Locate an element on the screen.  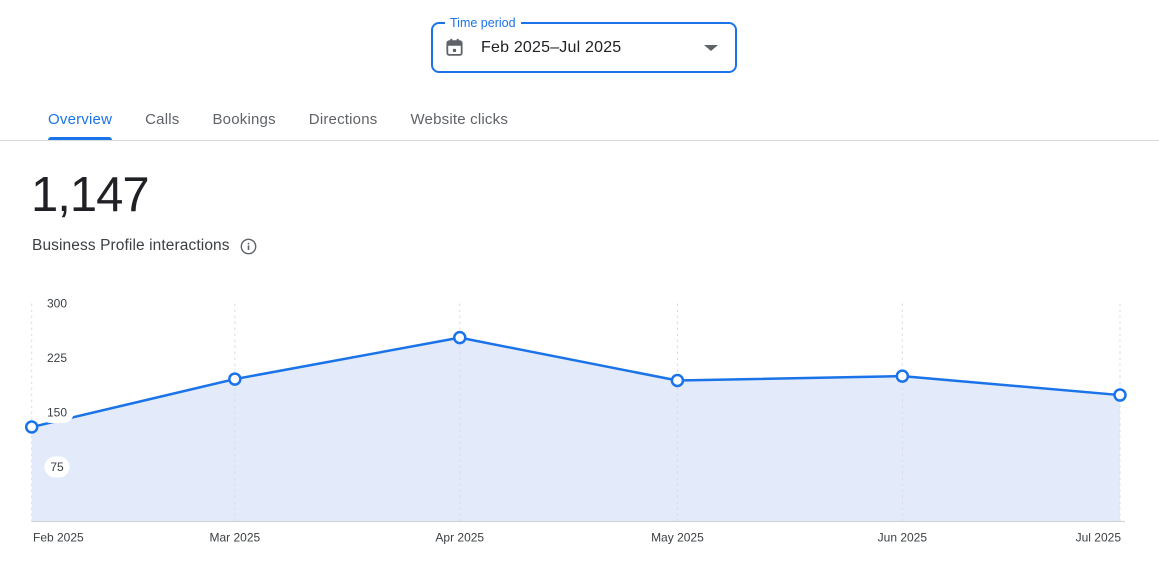
tab-directions: Directions is located at coordinates (343, 120).